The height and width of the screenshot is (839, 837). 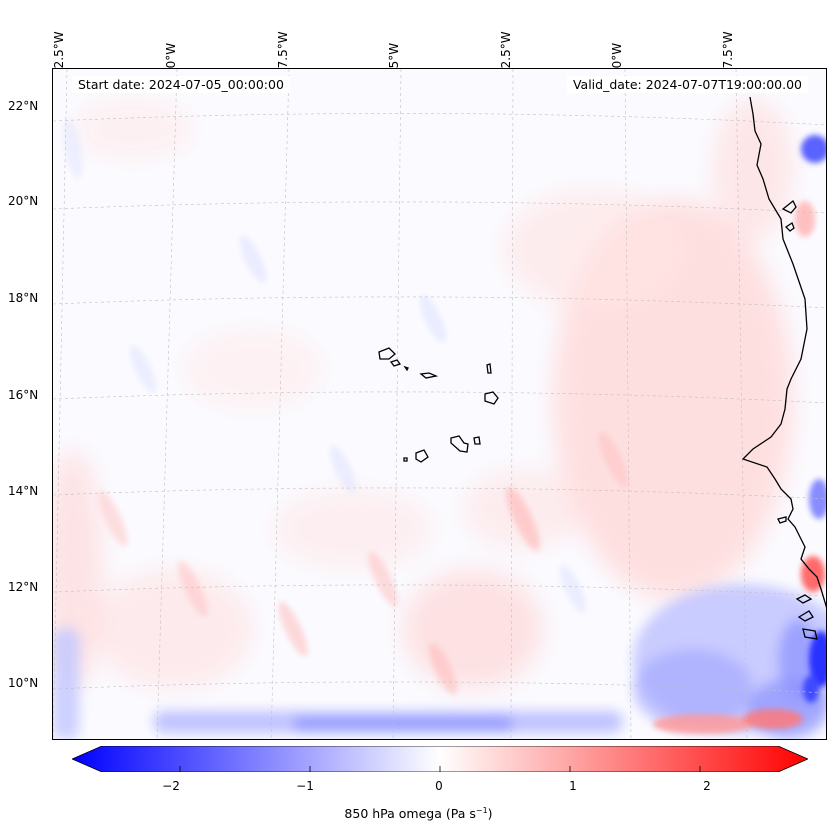 I want to click on colorbar-tick-label: 0, so click(x=439, y=786).